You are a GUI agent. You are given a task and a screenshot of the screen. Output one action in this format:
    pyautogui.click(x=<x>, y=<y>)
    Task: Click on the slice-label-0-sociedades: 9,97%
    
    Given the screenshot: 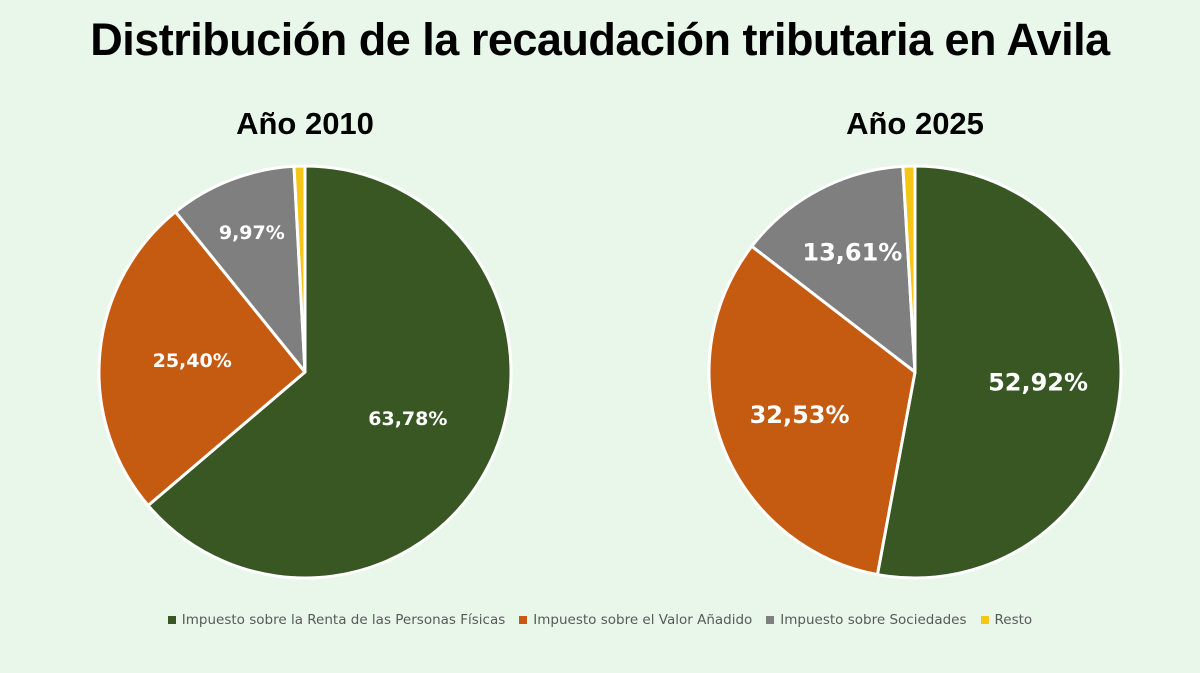 What is the action you would take?
    pyautogui.click(x=252, y=233)
    